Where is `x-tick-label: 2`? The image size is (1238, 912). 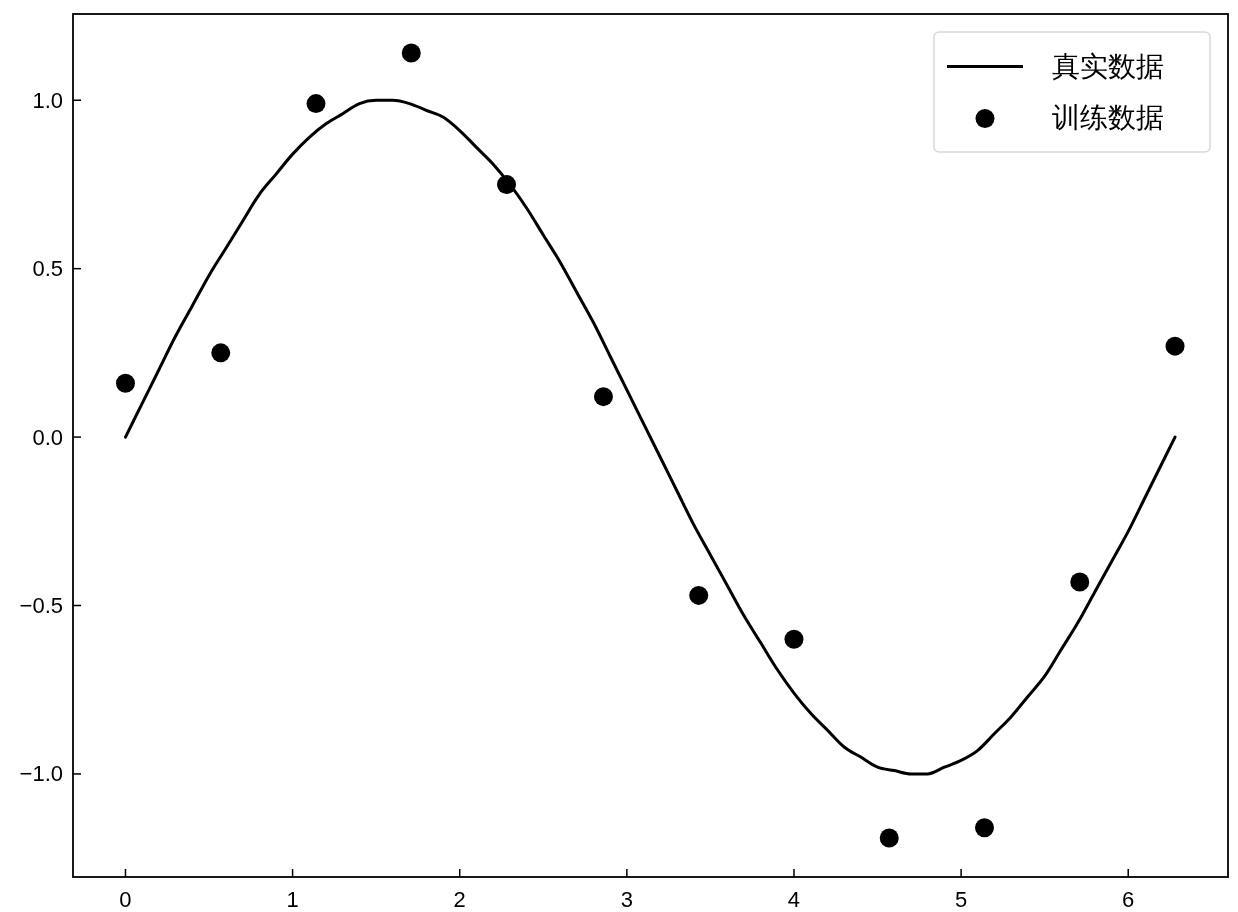 x-tick-label: 2 is located at coordinates (459, 899).